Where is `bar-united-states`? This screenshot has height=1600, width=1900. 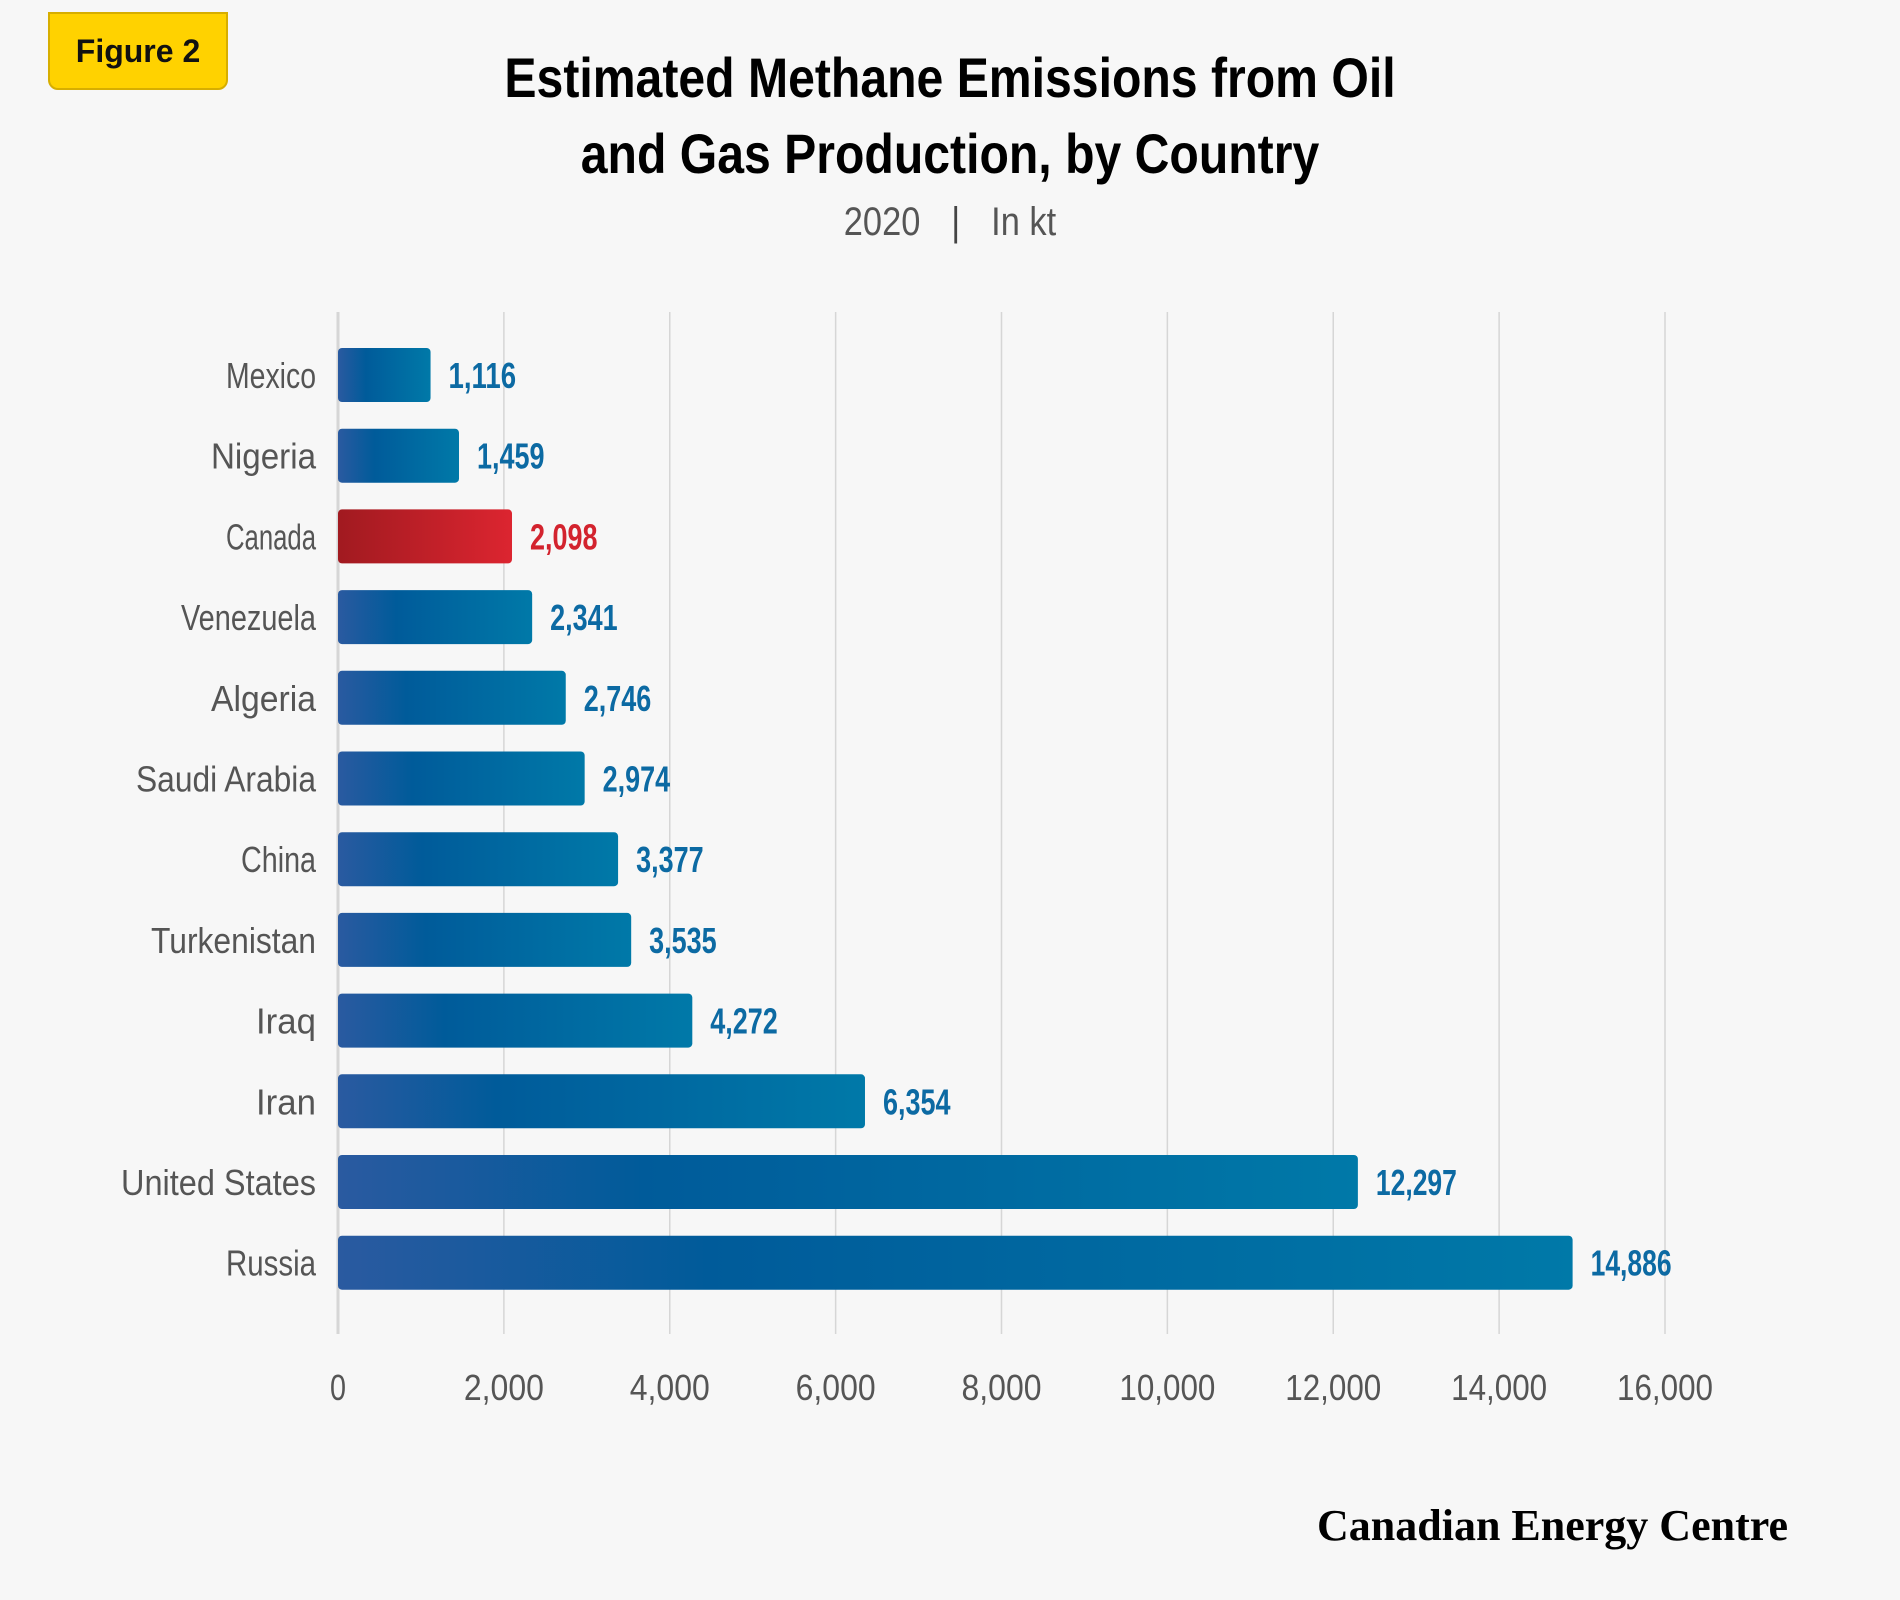 bar-united-states is located at coordinates (848, 1182).